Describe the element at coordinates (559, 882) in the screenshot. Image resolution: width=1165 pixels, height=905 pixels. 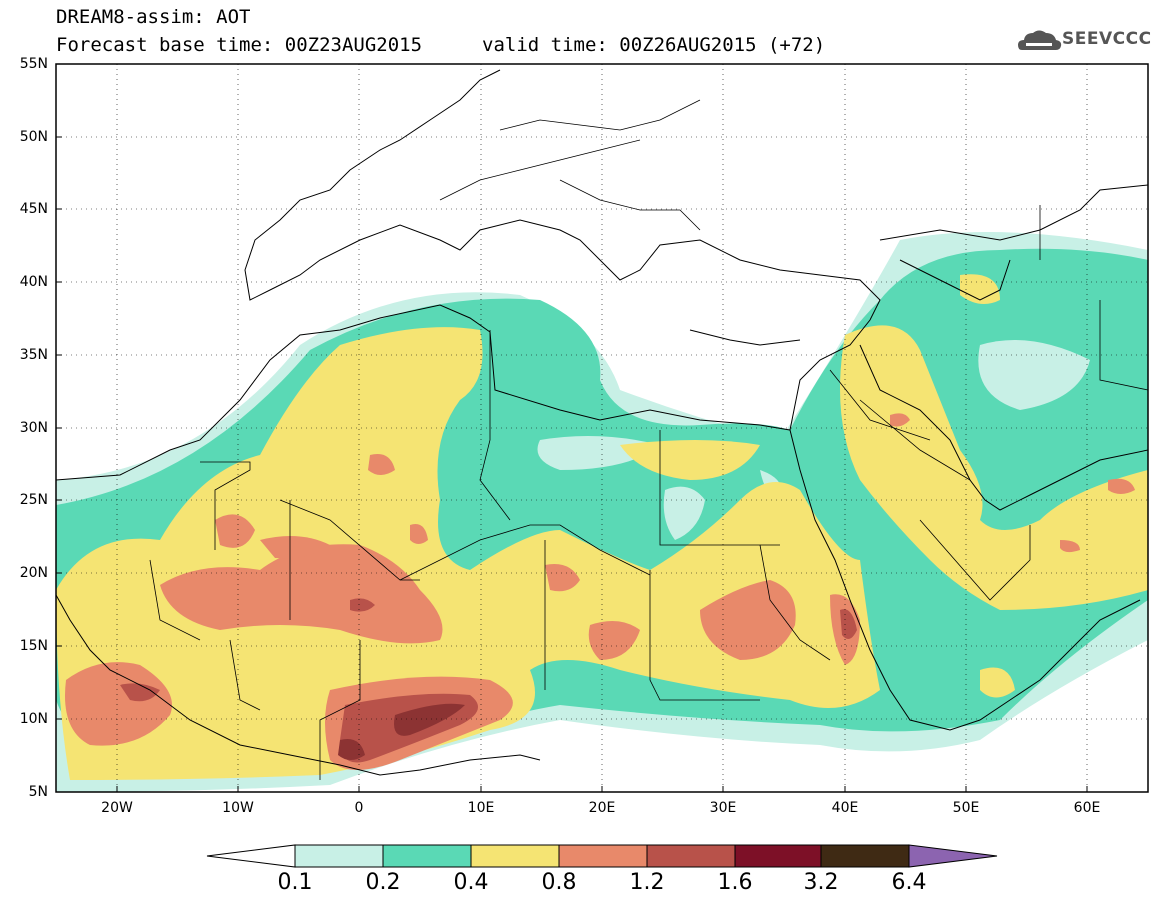
I see `colorbar-label: 0.8` at that location.